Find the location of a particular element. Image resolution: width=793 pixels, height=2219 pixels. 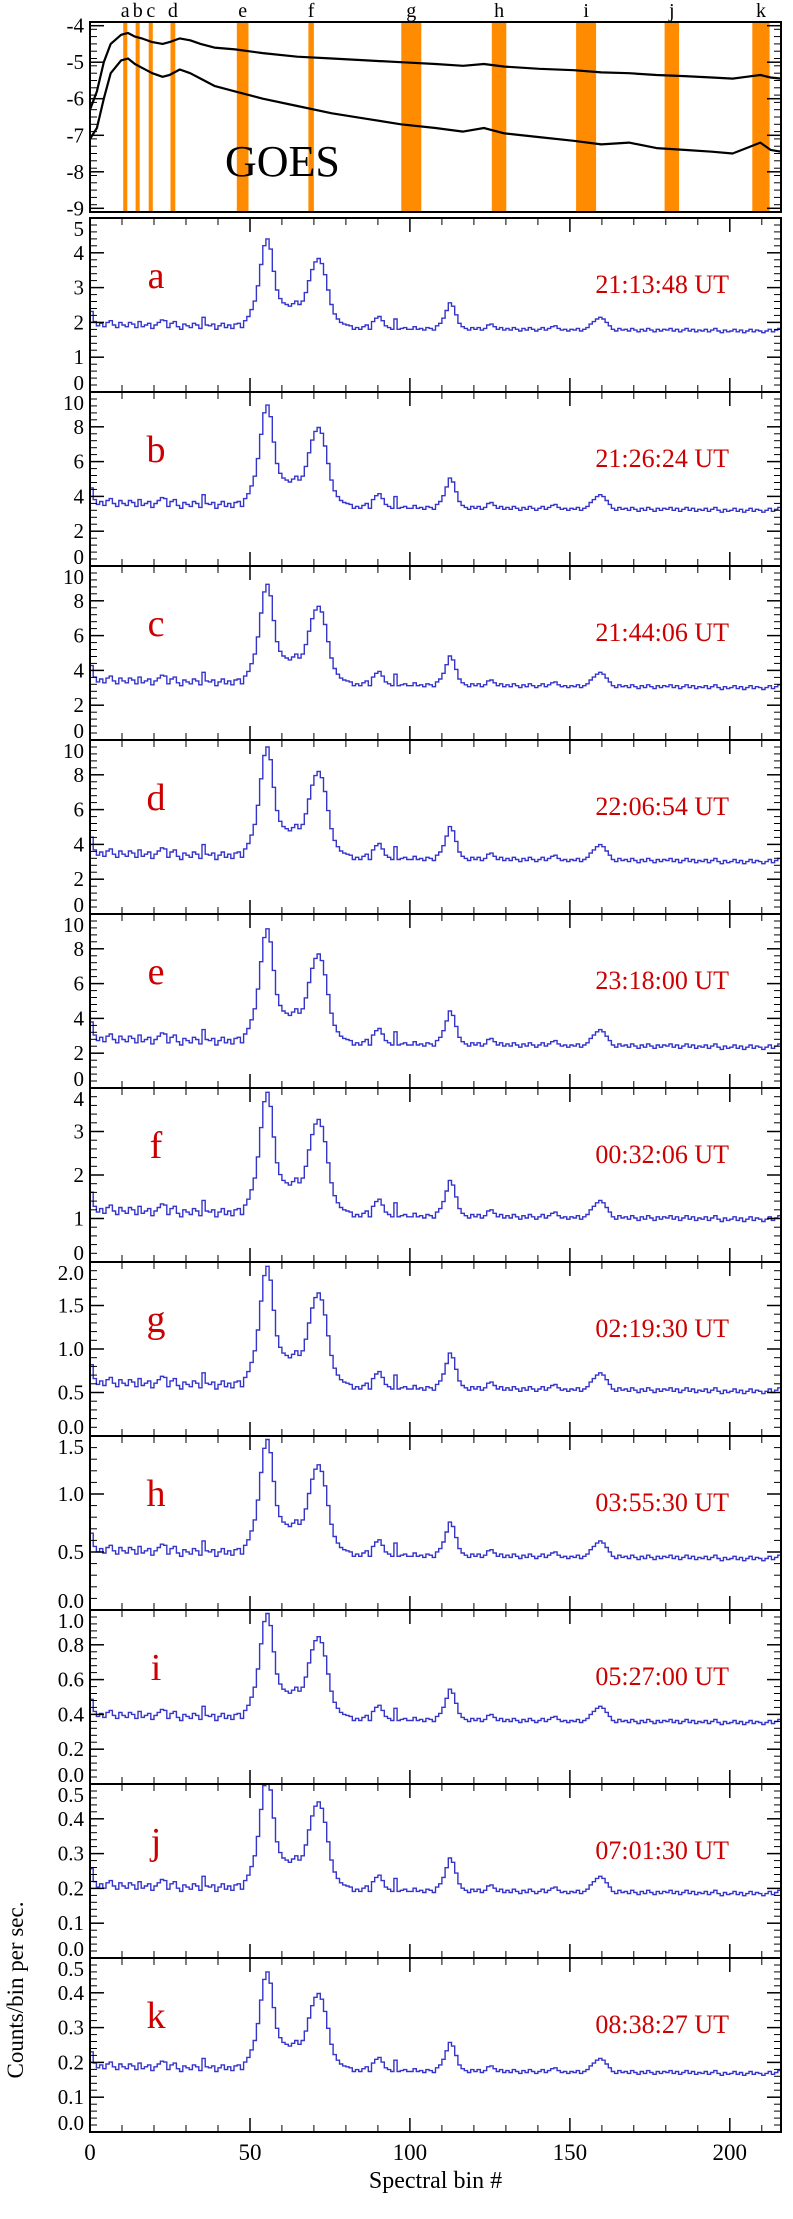

panel-frame-a is located at coordinates (435, 305).